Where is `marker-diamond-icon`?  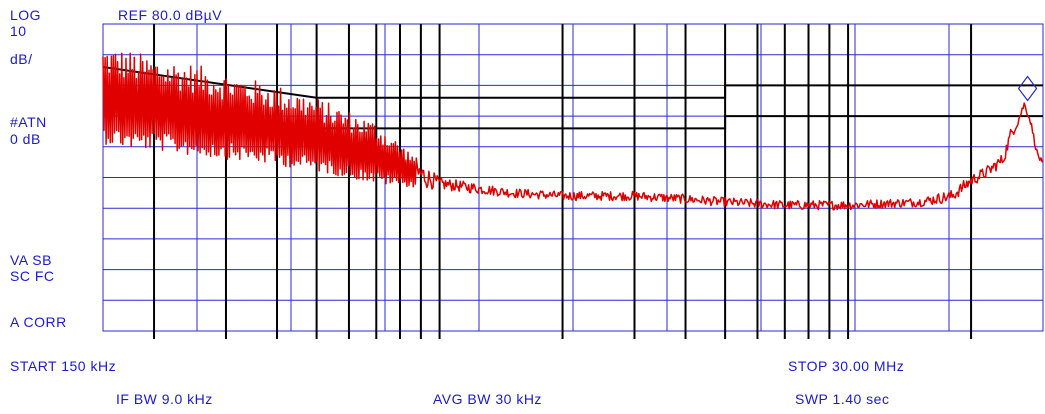 marker-diamond-icon is located at coordinates (1027, 88).